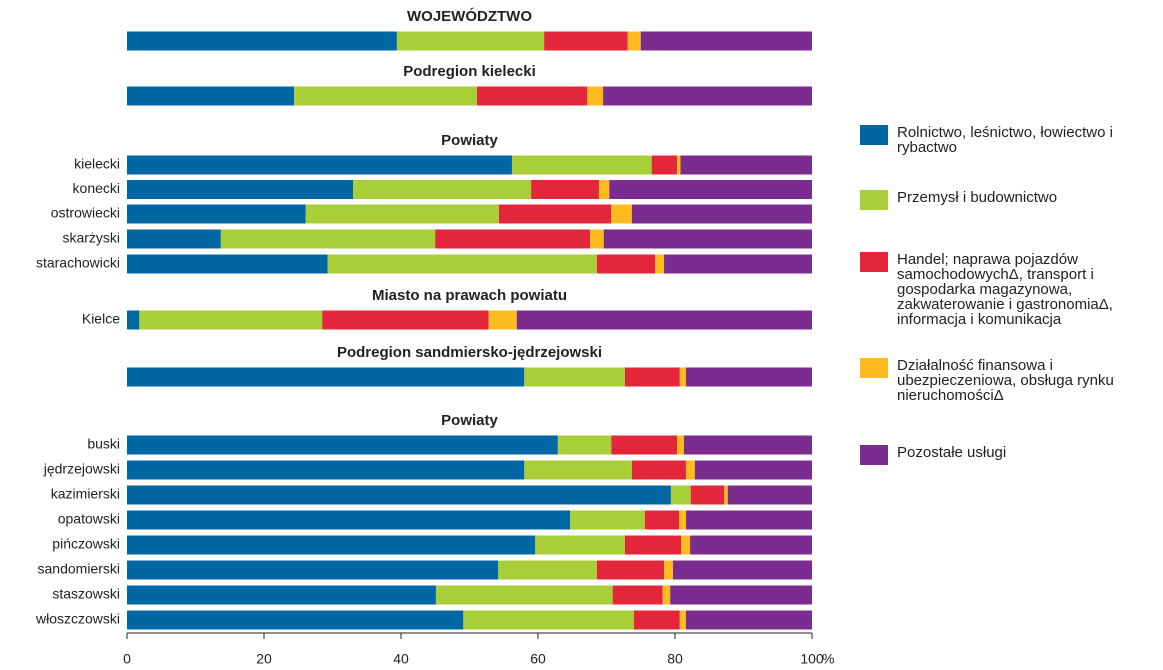 This screenshot has width=1163, height=670. Describe the element at coordinates (85, 213) in the screenshot. I see `category-label: ostrowiecki` at that location.